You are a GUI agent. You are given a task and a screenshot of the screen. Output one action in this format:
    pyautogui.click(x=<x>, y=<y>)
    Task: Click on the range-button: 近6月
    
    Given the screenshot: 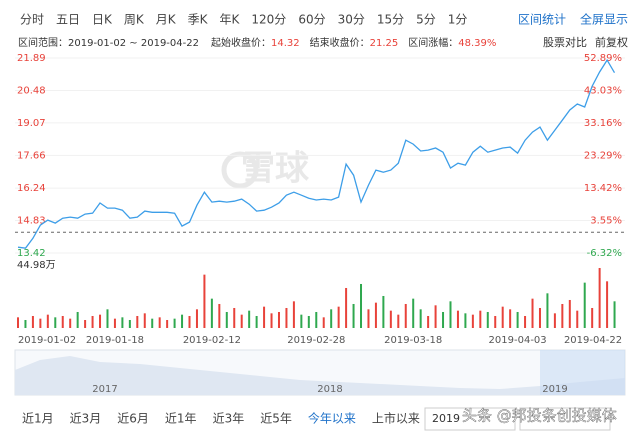 What is the action you would take?
    pyautogui.click(x=133, y=419)
    